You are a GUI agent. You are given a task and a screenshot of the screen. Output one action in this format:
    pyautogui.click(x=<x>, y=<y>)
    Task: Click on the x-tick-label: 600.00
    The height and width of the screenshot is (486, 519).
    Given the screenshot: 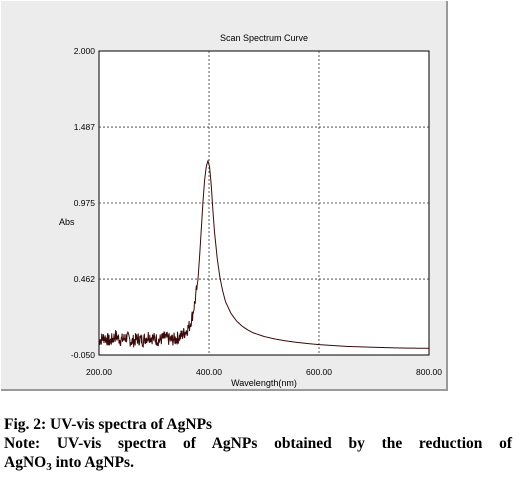 What is the action you would take?
    pyautogui.click(x=319, y=372)
    